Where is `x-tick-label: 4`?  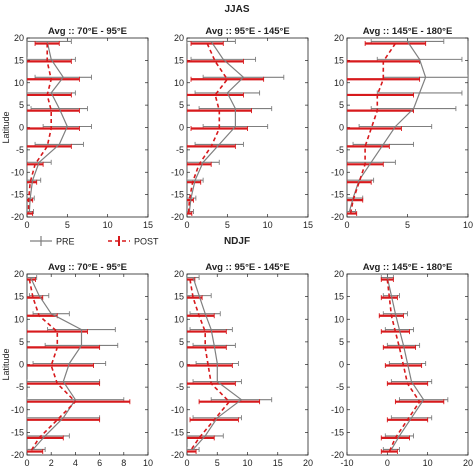 x-tick-label: 4 is located at coordinates (75, 463).